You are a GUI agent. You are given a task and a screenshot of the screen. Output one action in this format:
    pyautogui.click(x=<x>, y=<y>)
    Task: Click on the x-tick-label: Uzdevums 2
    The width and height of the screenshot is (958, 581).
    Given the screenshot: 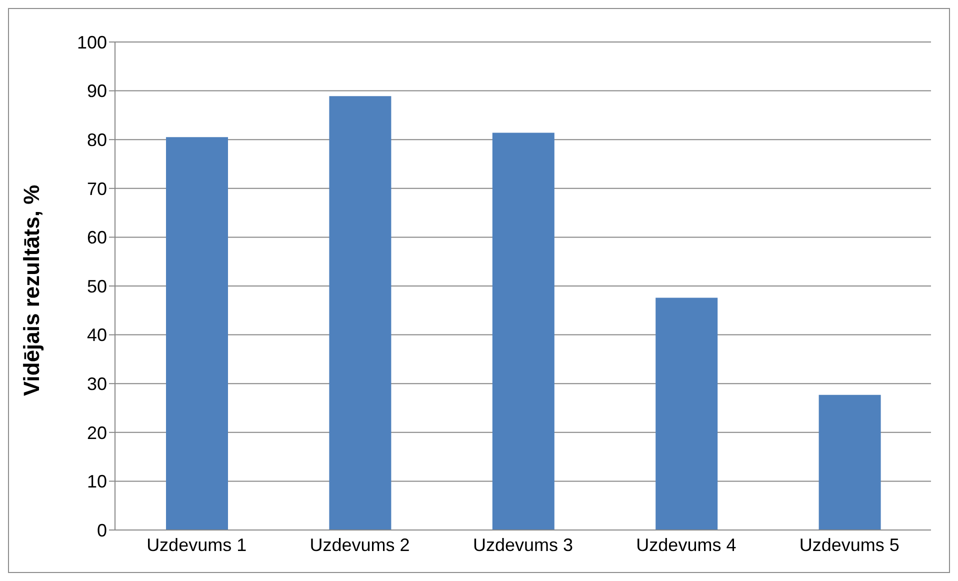 What is the action you would take?
    pyautogui.click(x=360, y=544)
    